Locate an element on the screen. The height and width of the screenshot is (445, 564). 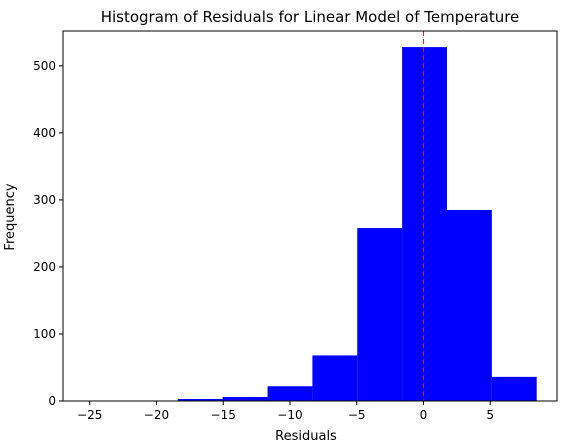
x-tick-label: −20 is located at coordinates (156, 415).